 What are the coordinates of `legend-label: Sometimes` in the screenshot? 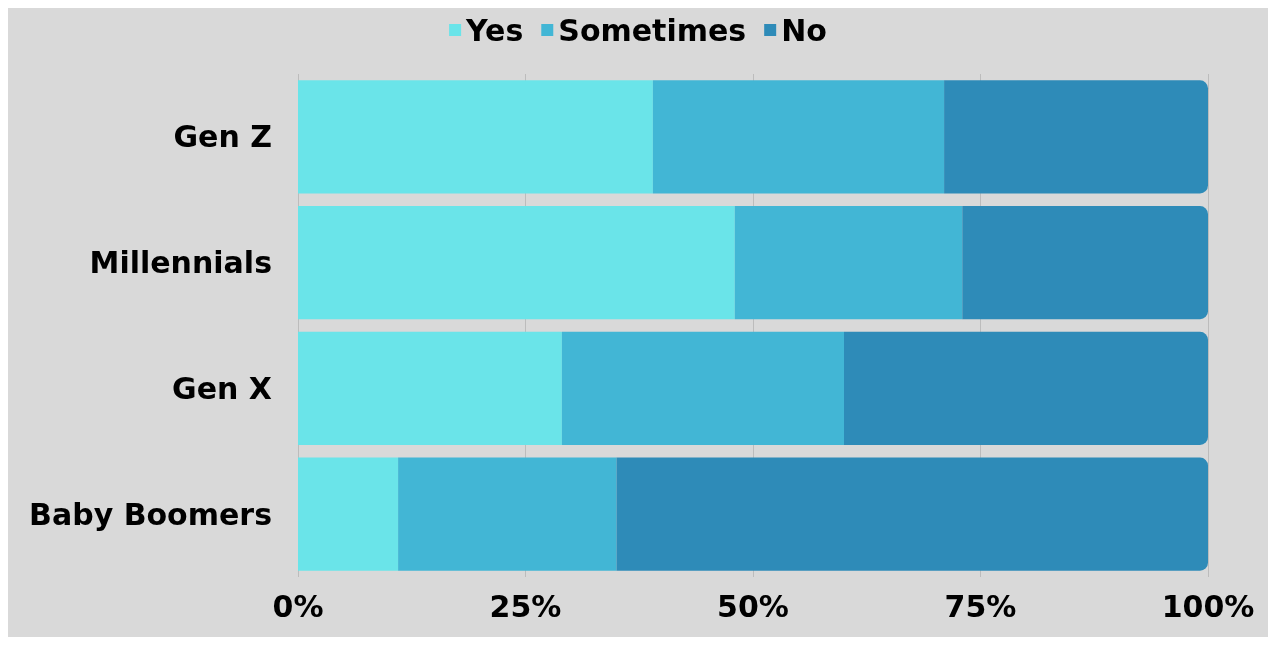 It's located at (652, 30).